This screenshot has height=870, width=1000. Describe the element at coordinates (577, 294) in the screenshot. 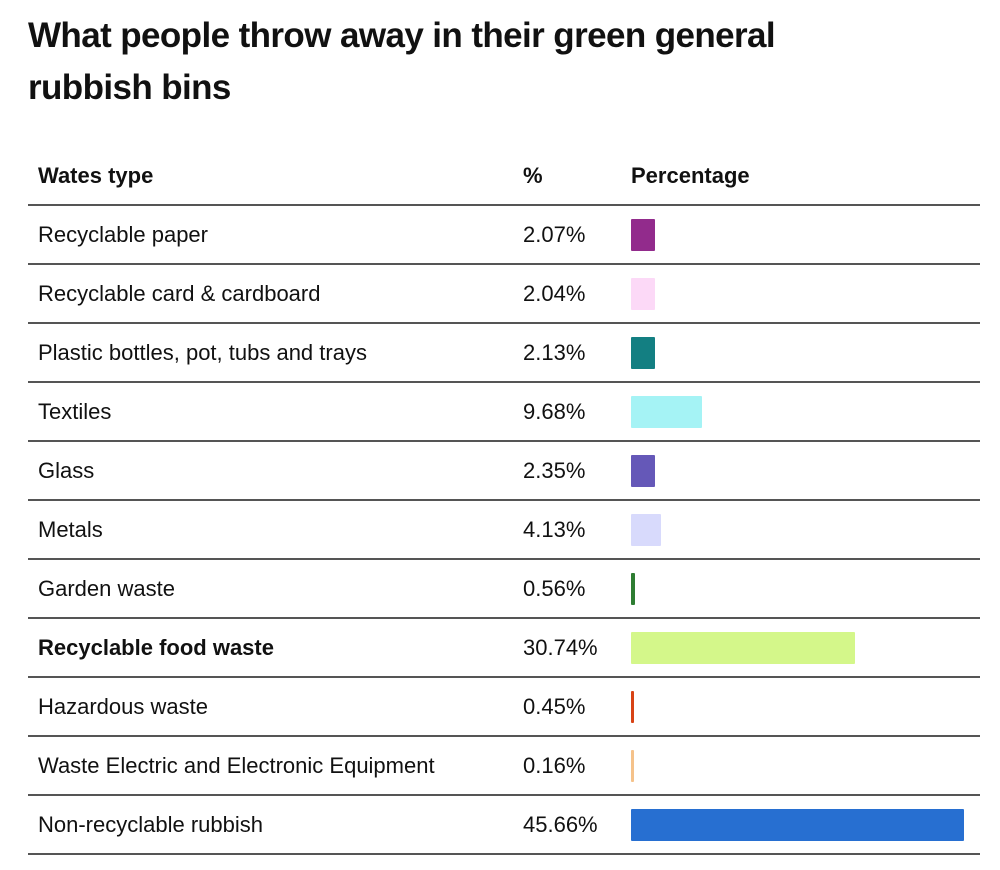

I see `percent-value: 2.04%` at that location.